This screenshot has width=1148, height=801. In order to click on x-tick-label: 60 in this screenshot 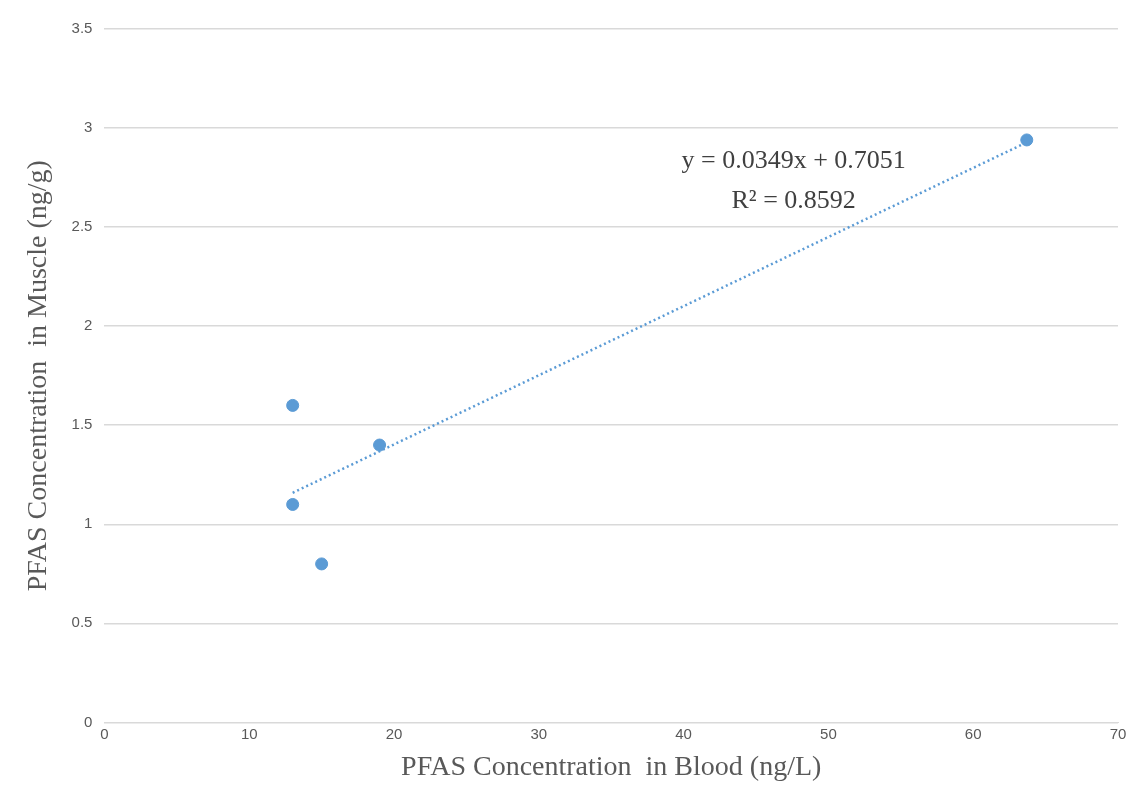, I will do `click(973, 733)`.